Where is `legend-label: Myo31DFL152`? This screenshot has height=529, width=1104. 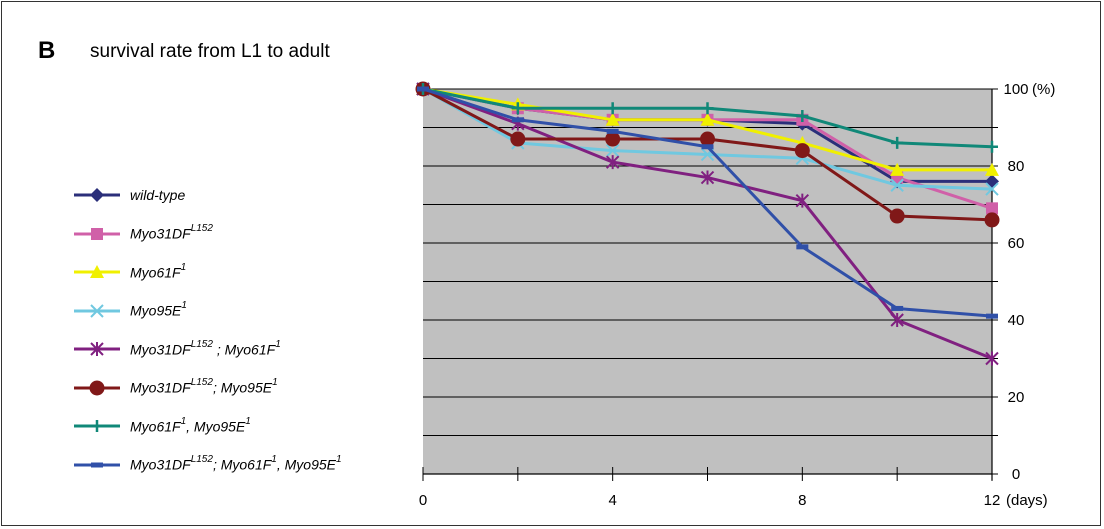
legend-label: Myo31DFL152 is located at coordinates (171, 233).